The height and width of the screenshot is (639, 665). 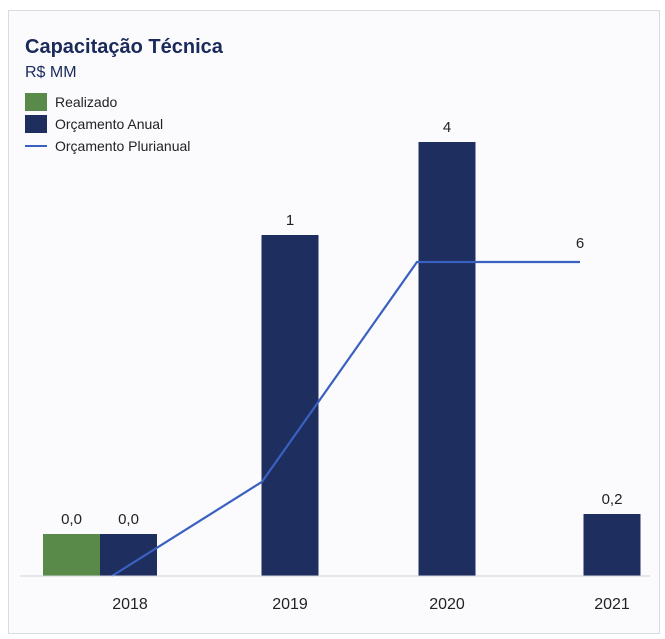 What do you see at coordinates (612, 499) in the screenshot?
I see `bar-label-orcamento-anual-2021: 0,2` at bounding box center [612, 499].